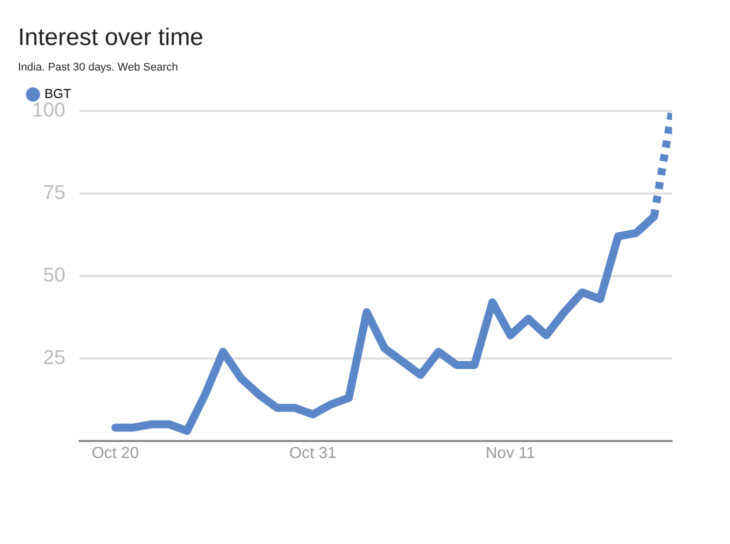 The image size is (730, 544). Describe the element at coordinates (49, 111) in the screenshot. I see `y-tick-label: 100` at that location.